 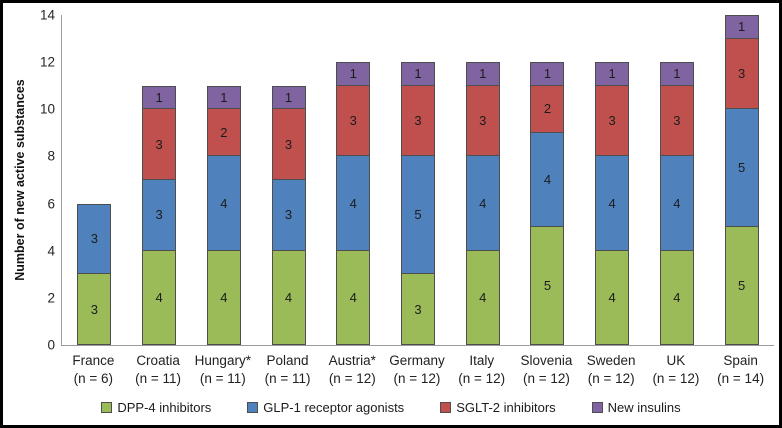 I want to click on x-category-label: France (n = 6), so click(x=93, y=370).